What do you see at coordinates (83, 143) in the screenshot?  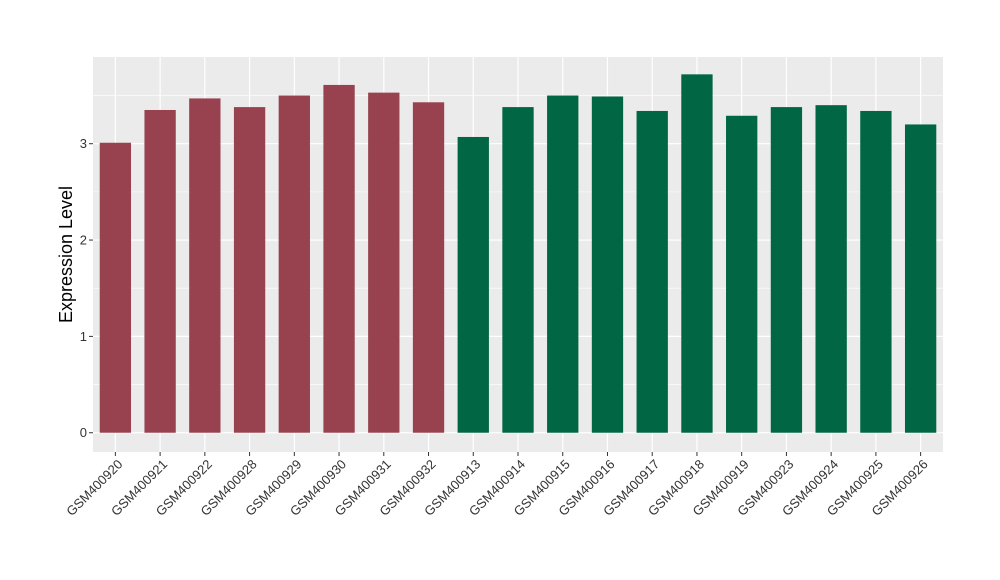 I see `y-tick-label: 3` at bounding box center [83, 143].